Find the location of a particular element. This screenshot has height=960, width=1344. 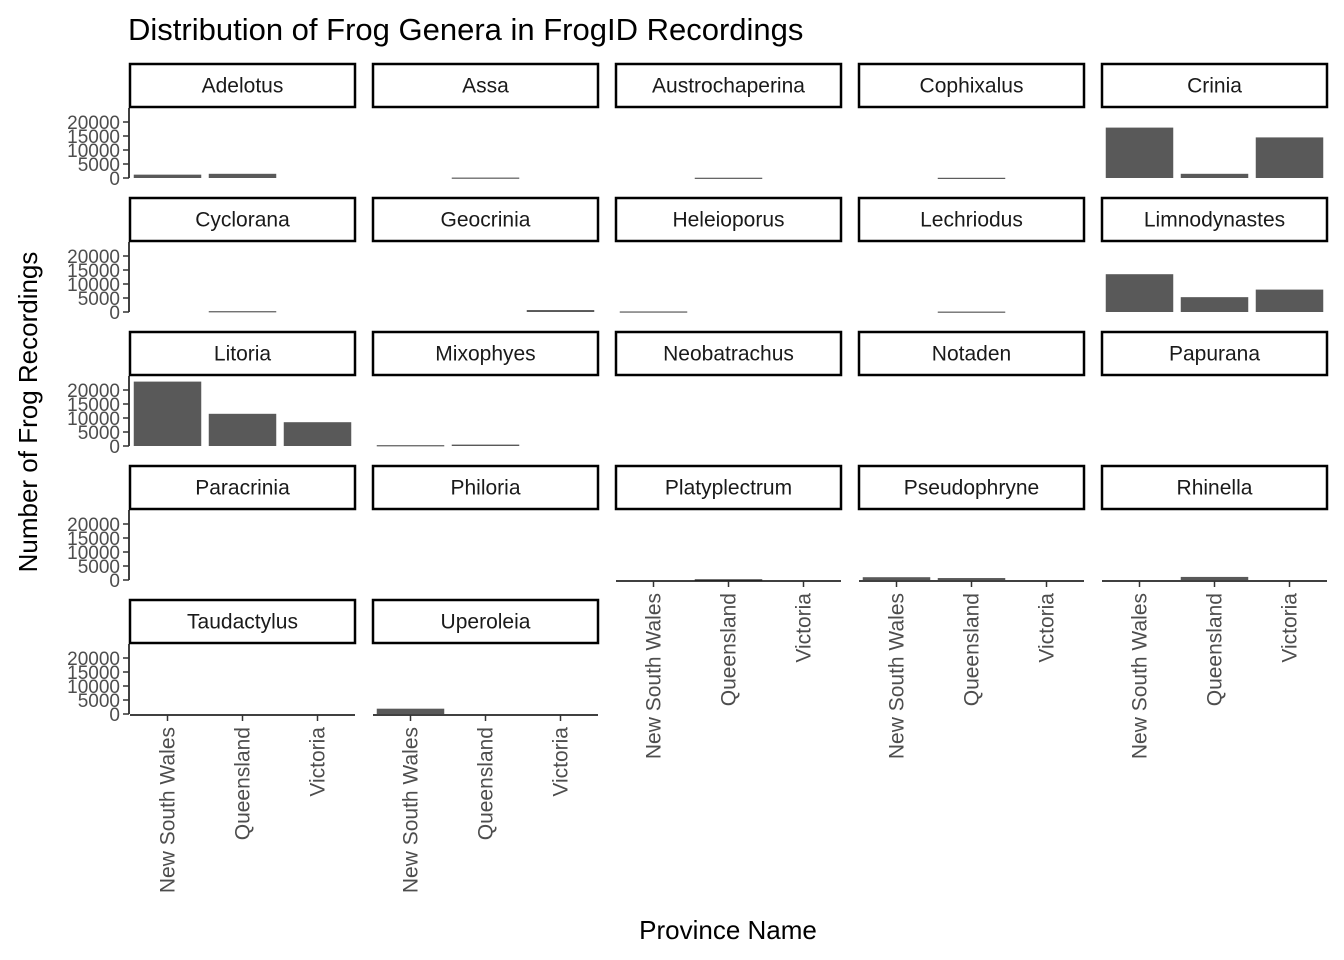

bar-cyclorana-queensland is located at coordinates (242, 312).